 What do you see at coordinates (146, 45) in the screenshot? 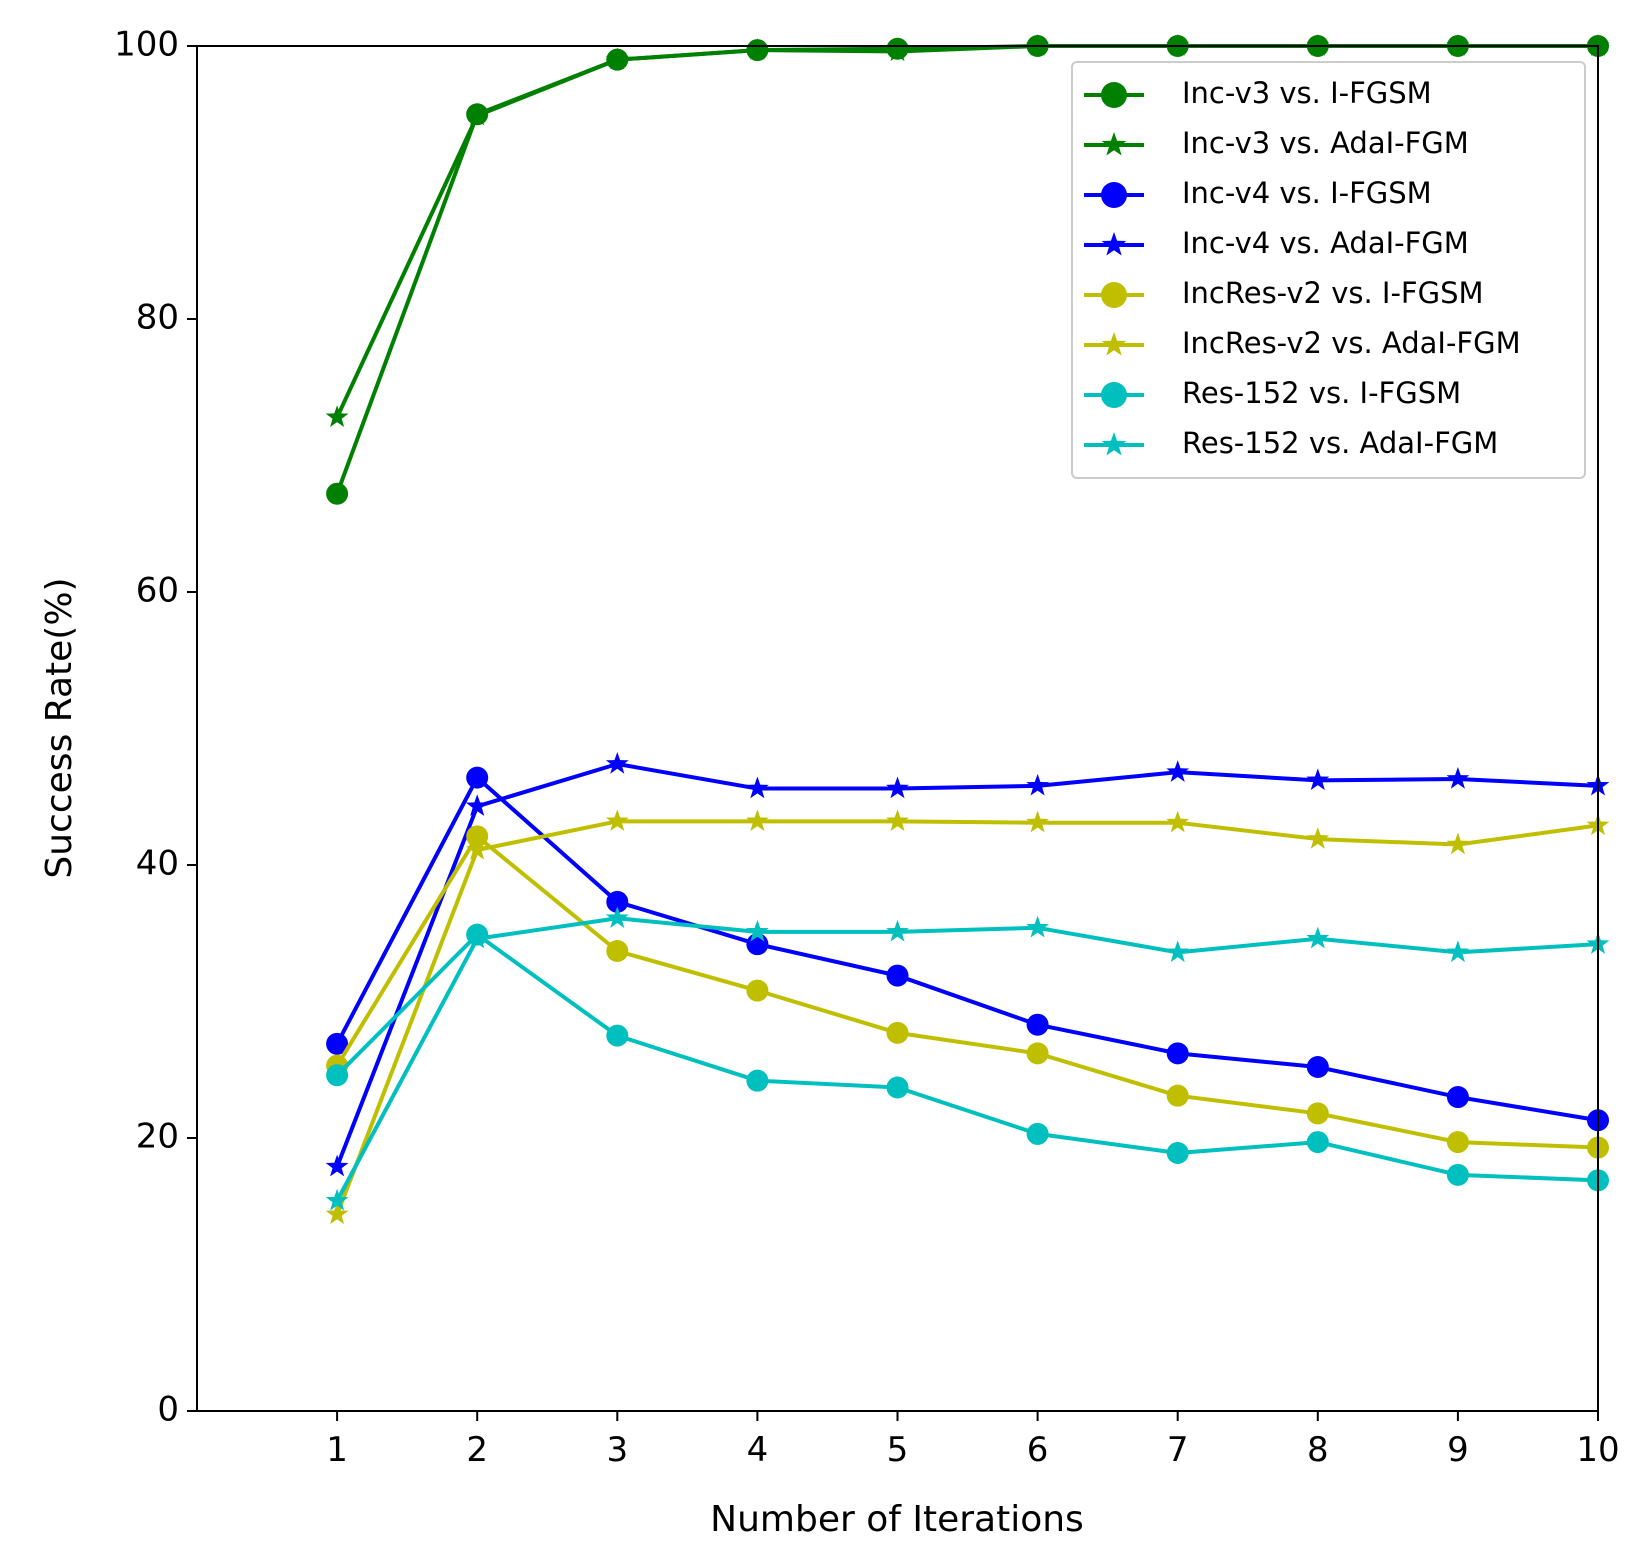
I see `y-tick-label: 100` at bounding box center [146, 45].